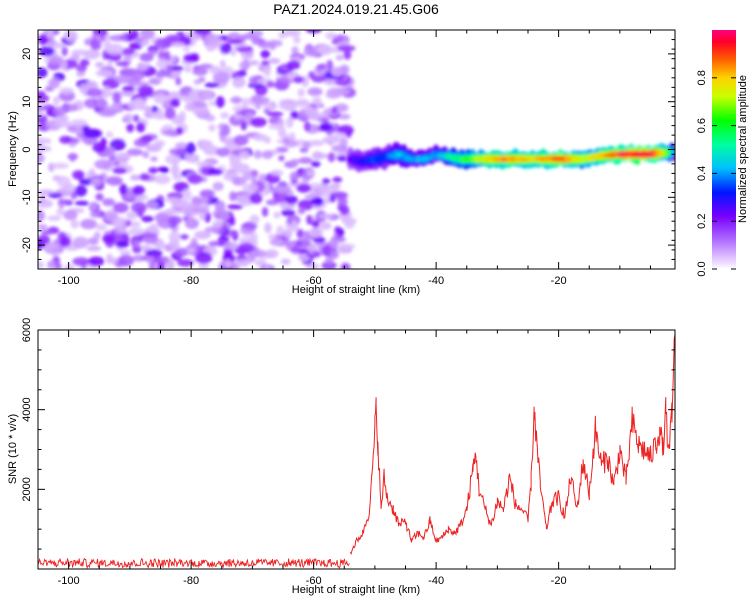 The width and height of the screenshot is (750, 600). I want to click on spectrogram-signal-ridge, so click(510, 157).